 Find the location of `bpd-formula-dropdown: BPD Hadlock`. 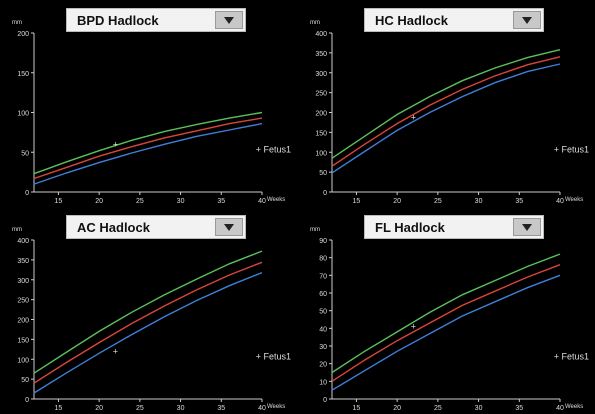

bpd-formula-dropdown: BPD Hadlock is located at coordinates (156, 20).